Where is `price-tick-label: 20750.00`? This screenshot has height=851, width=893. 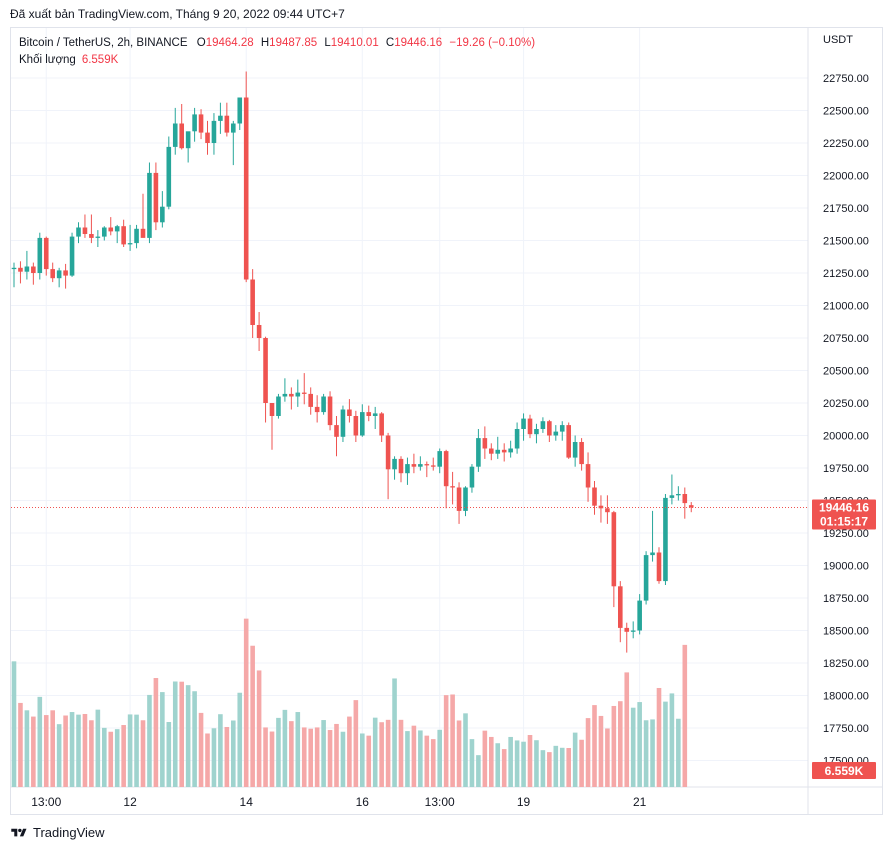
price-tick-label: 20750.00 is located at coordinates (846, 339).